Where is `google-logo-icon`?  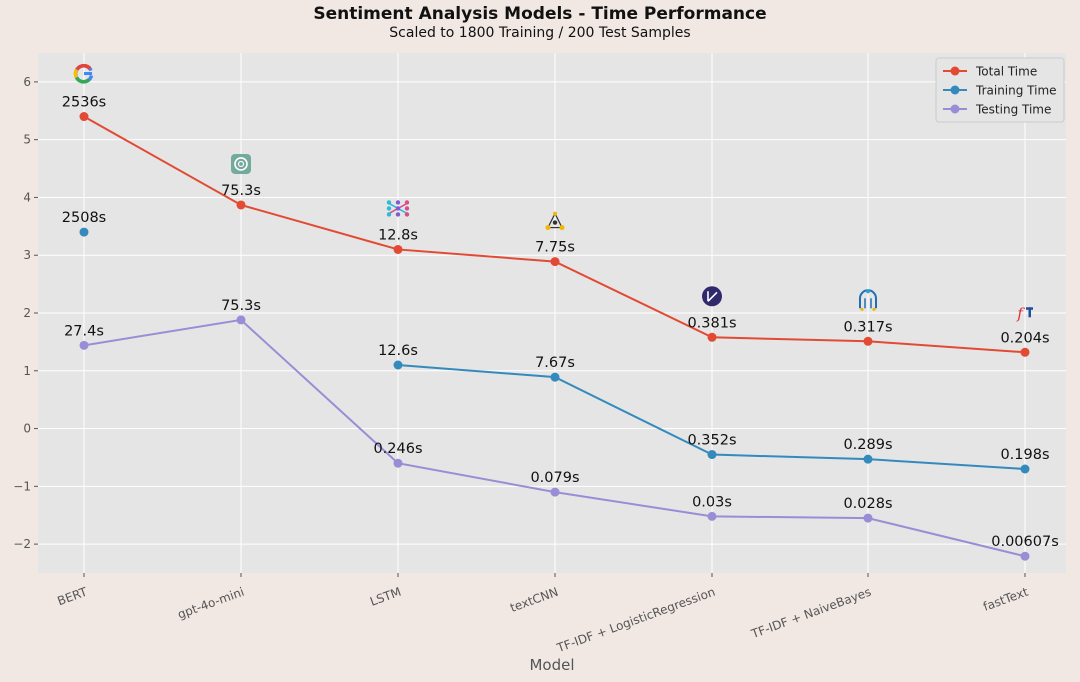 google-logo-icon is located at coordinates (83, 73).